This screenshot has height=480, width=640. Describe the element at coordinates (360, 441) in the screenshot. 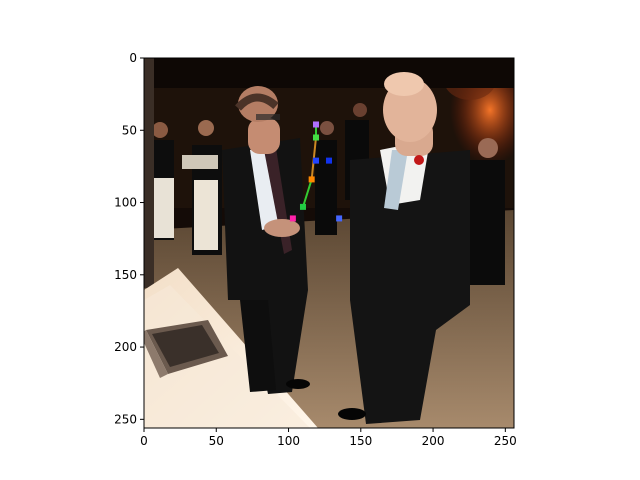

I see `x-tick-label: 150` at that location.